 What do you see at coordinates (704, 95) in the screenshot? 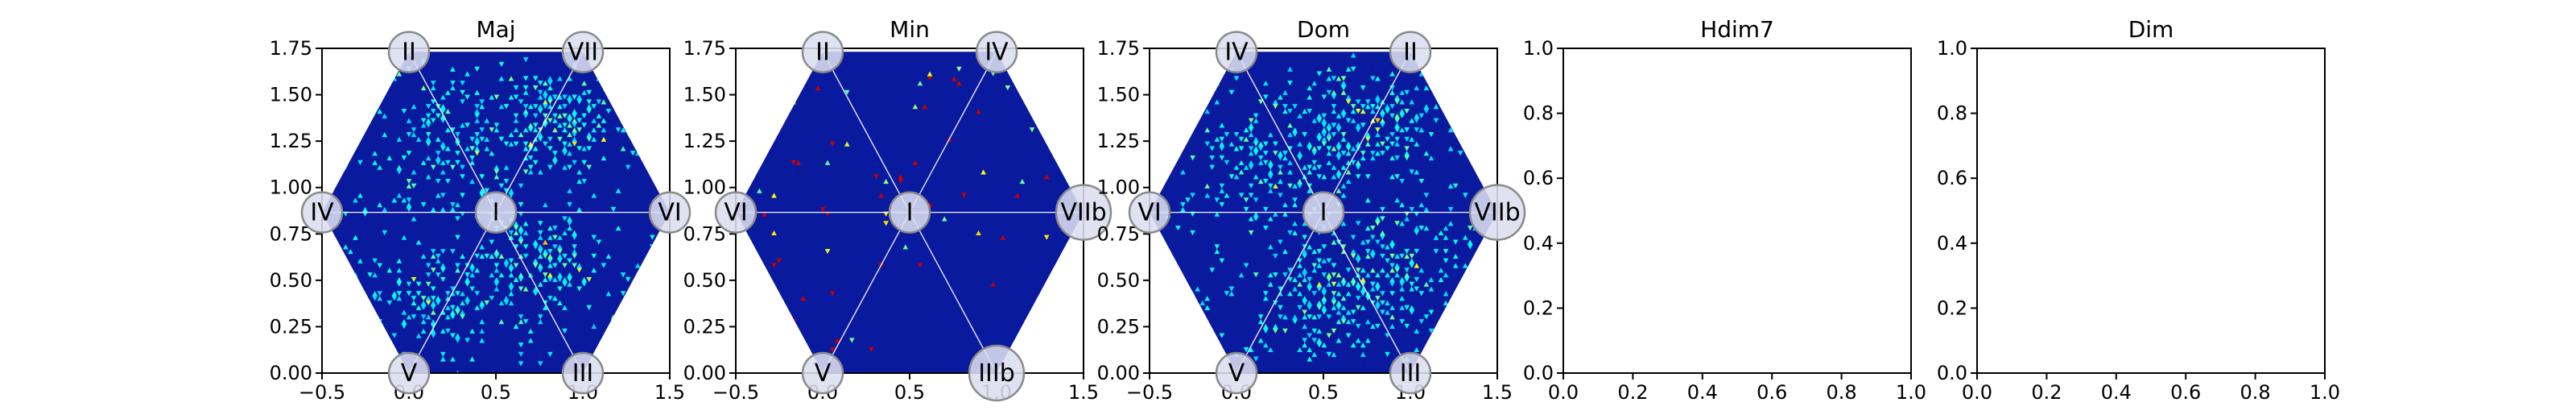
I see `y-tick-label: 1.50` at bounding box center [704, 95].